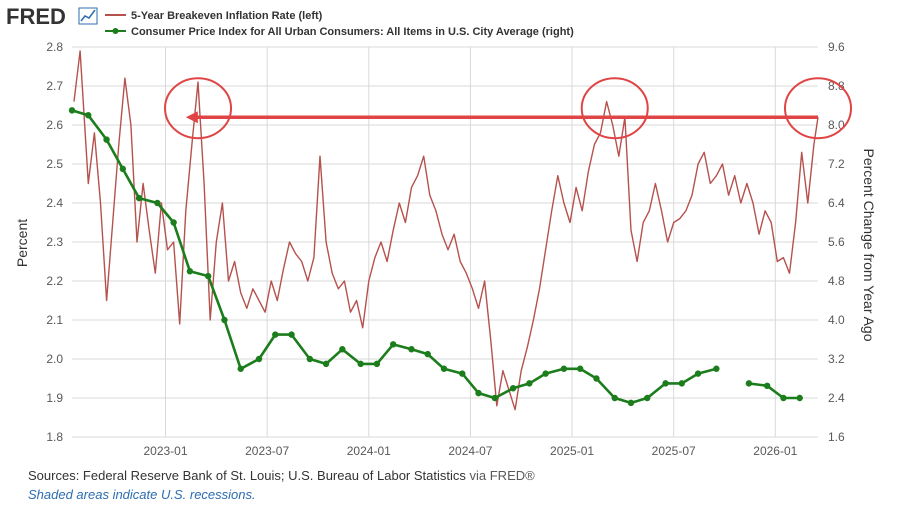 Image resolution: width=900 pixels, height=527 pixels. Describe the element at coordinates (227, 16) in the screenshot. I see `legend-breakeven-label: 5-Year Breakeven Inflation Rate (left)` at that location.